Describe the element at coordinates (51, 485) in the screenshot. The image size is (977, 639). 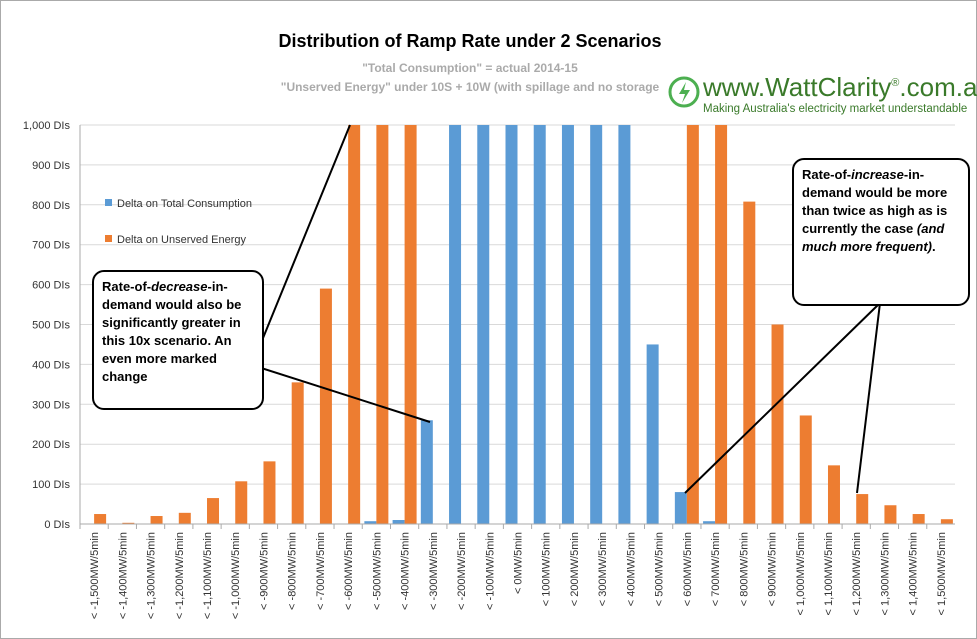
I see `y-tick-label: 100 DIs` at that location.